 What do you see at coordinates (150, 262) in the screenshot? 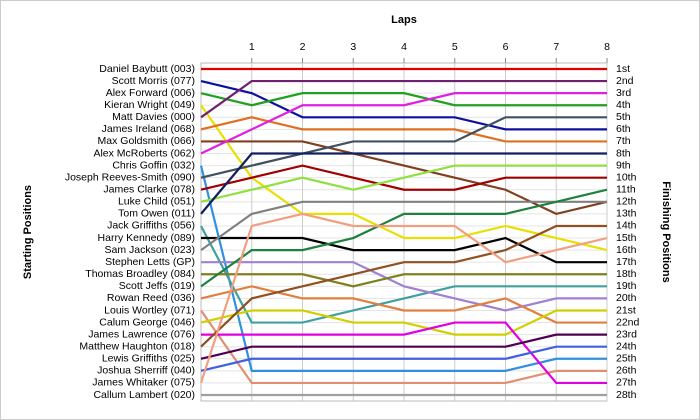
I see `y-tick-label: Stephen Letts (GP)` at bounding box center [150, 262].